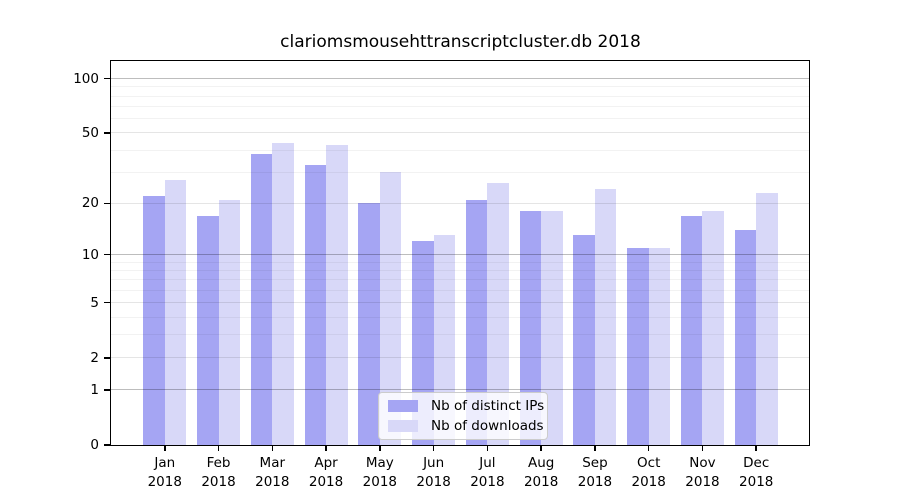 The width and height of the screenshot is (900, 500). What do you see at coordinates (756, 472) in the screenshot?
I see `x-tick-label: Dec 2018` at bounding box center [756, 472].